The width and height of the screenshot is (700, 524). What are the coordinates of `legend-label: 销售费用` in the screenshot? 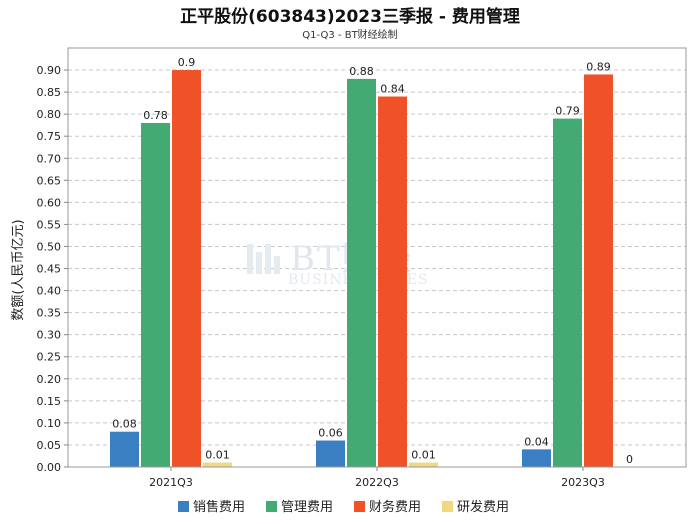 It's located at (219, 507).